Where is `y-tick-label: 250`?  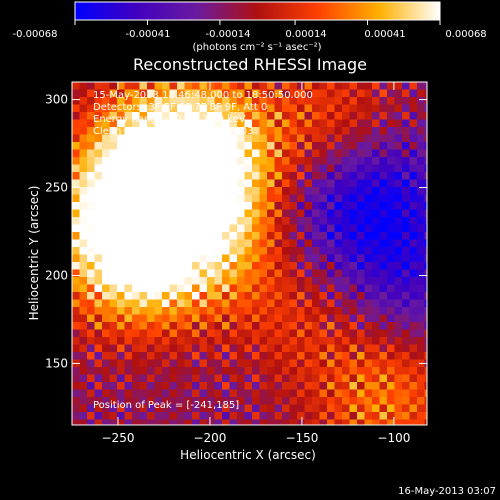 y-tick-label: 250 is located at coordinates (56, 188).